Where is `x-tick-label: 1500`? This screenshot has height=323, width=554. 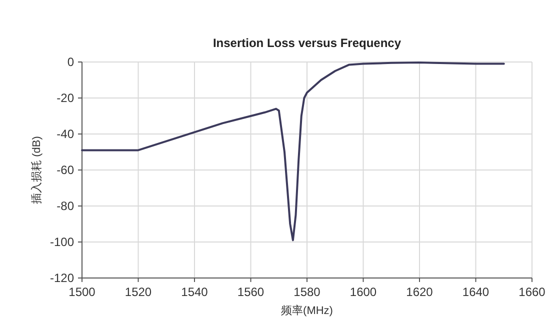
x-tick-label: 1500 is located at coordinates (82, 292).